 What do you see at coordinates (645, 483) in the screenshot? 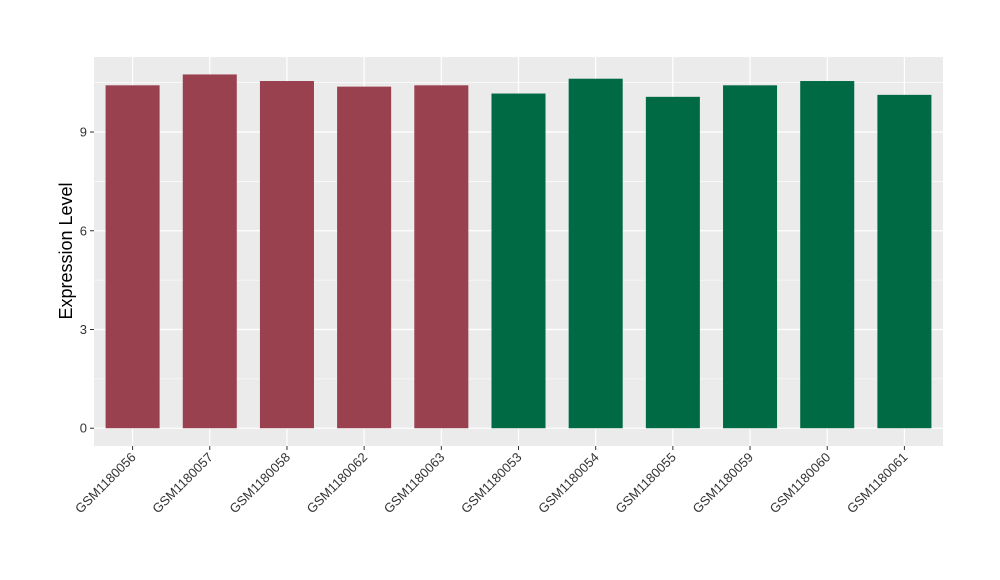
I see `x-tick-label: GSM1180055` at bounding box center [645, 483].